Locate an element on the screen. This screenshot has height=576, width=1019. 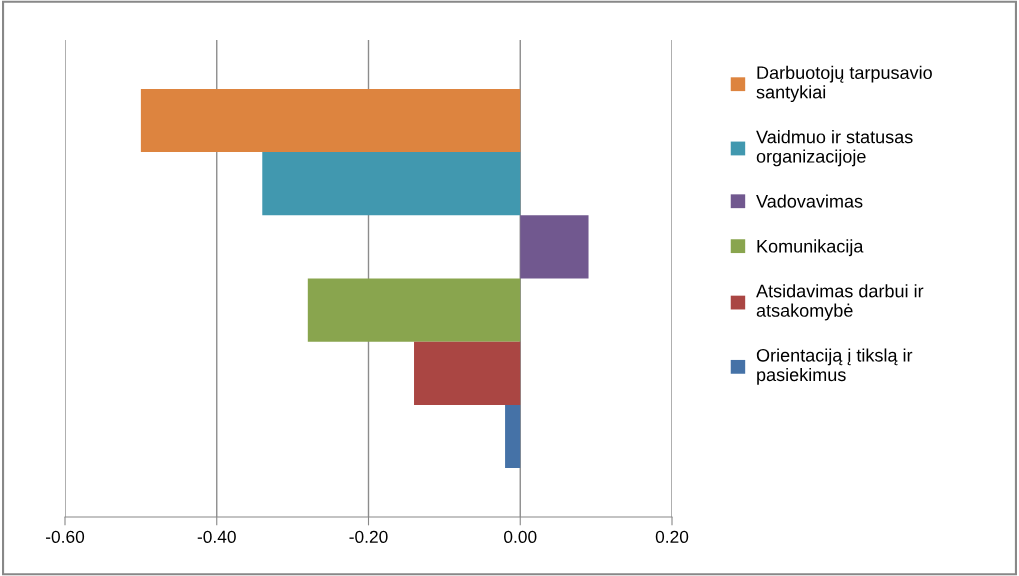
legend-label: Komunikacija is located at coordinates (810, 248).